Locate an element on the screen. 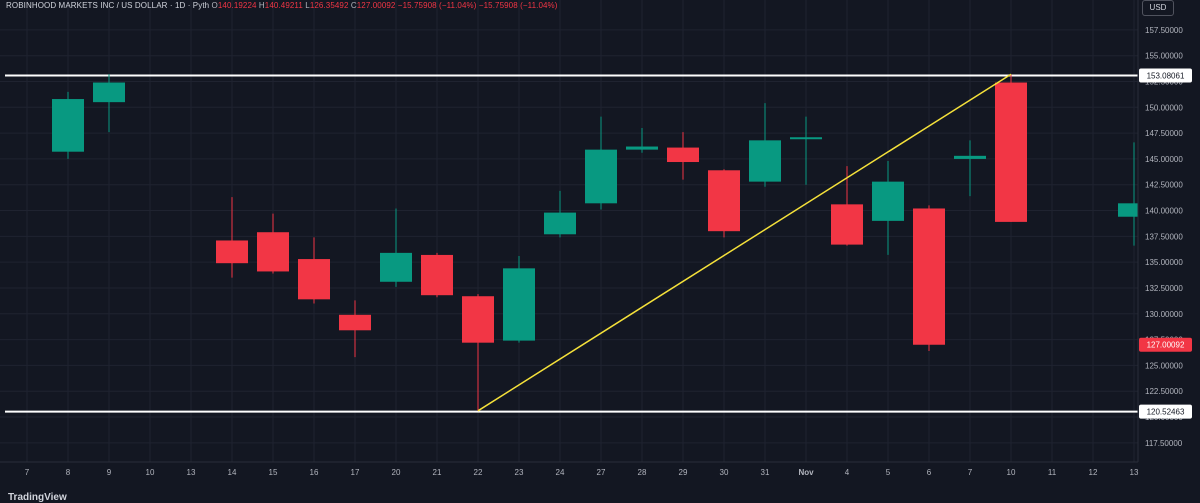  time-tick-label: 17 is located at coordinates (355, 472).